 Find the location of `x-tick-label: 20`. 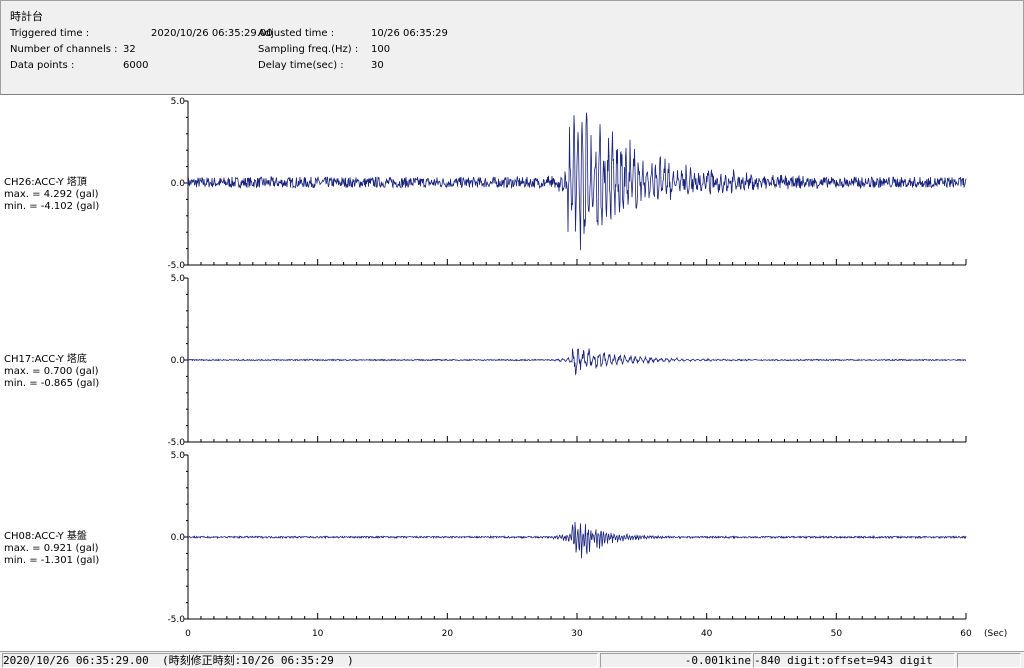

x-tick-label: 20 is located at coordinates (448, 634).